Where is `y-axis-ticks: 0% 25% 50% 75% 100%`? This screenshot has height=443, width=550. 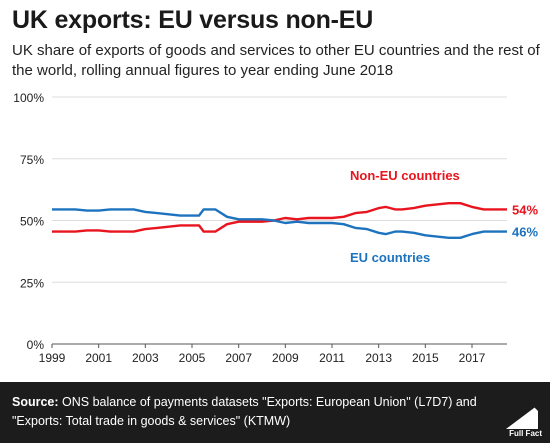
y-axis-ticks: 0% 25% 50% 75% 100% is located at coordinates (28, 221).